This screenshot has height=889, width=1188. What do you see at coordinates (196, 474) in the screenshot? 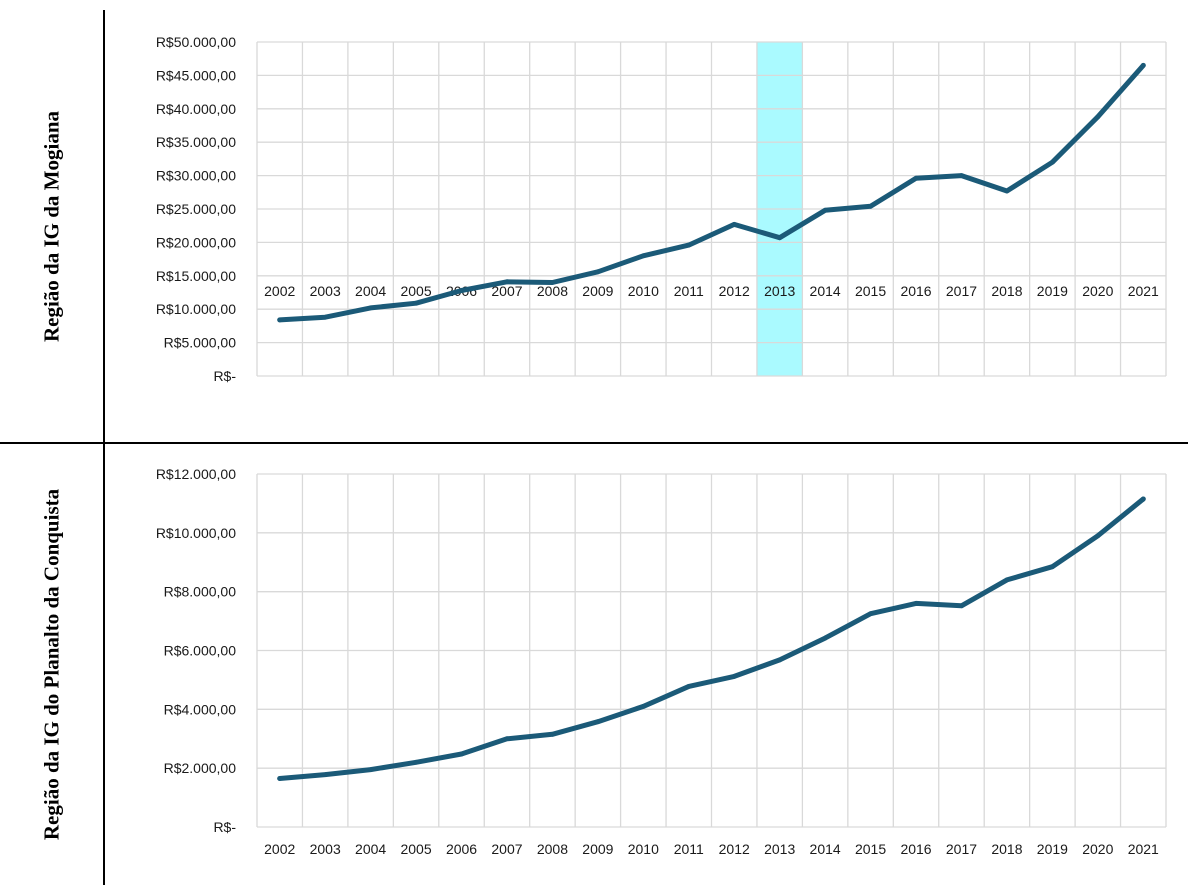
I see `y-tick-label: R$12.000,00` at bounding box center [196, 474].